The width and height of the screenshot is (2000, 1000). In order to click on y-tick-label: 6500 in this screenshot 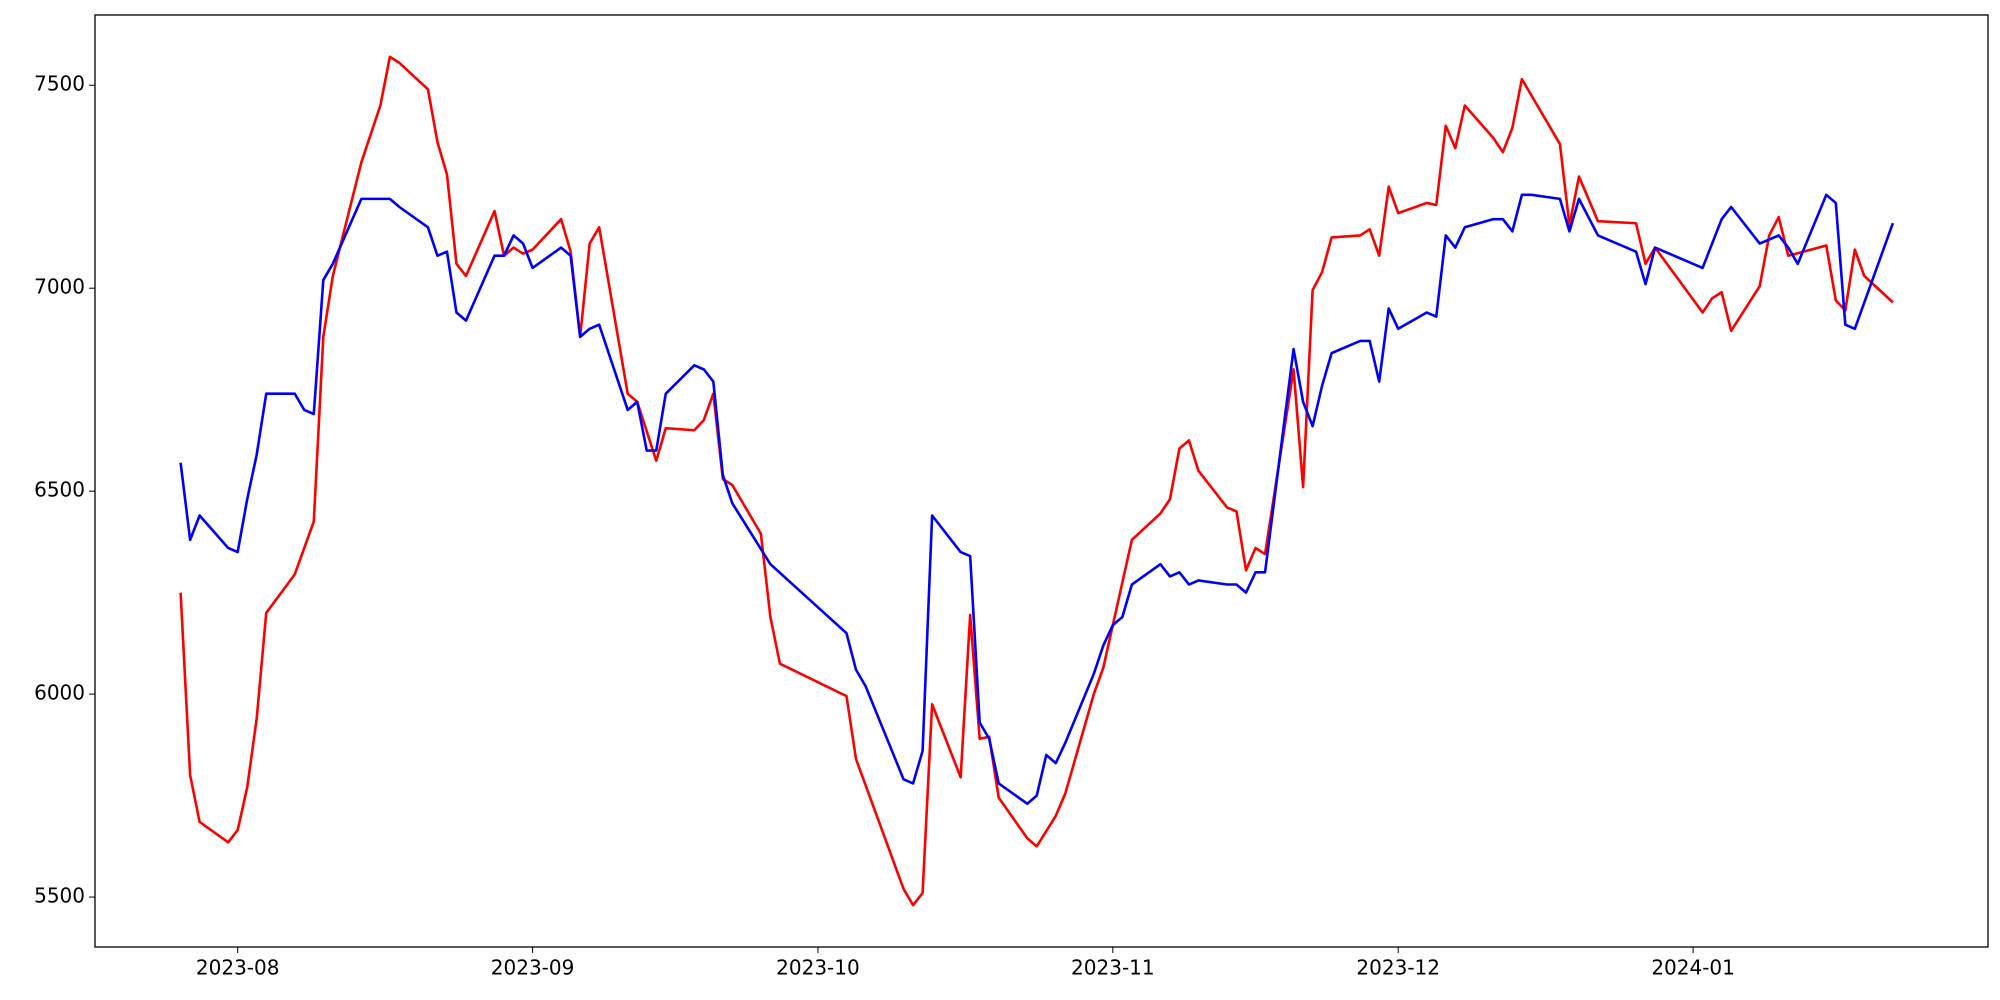, I will do `click(59, 490)`.